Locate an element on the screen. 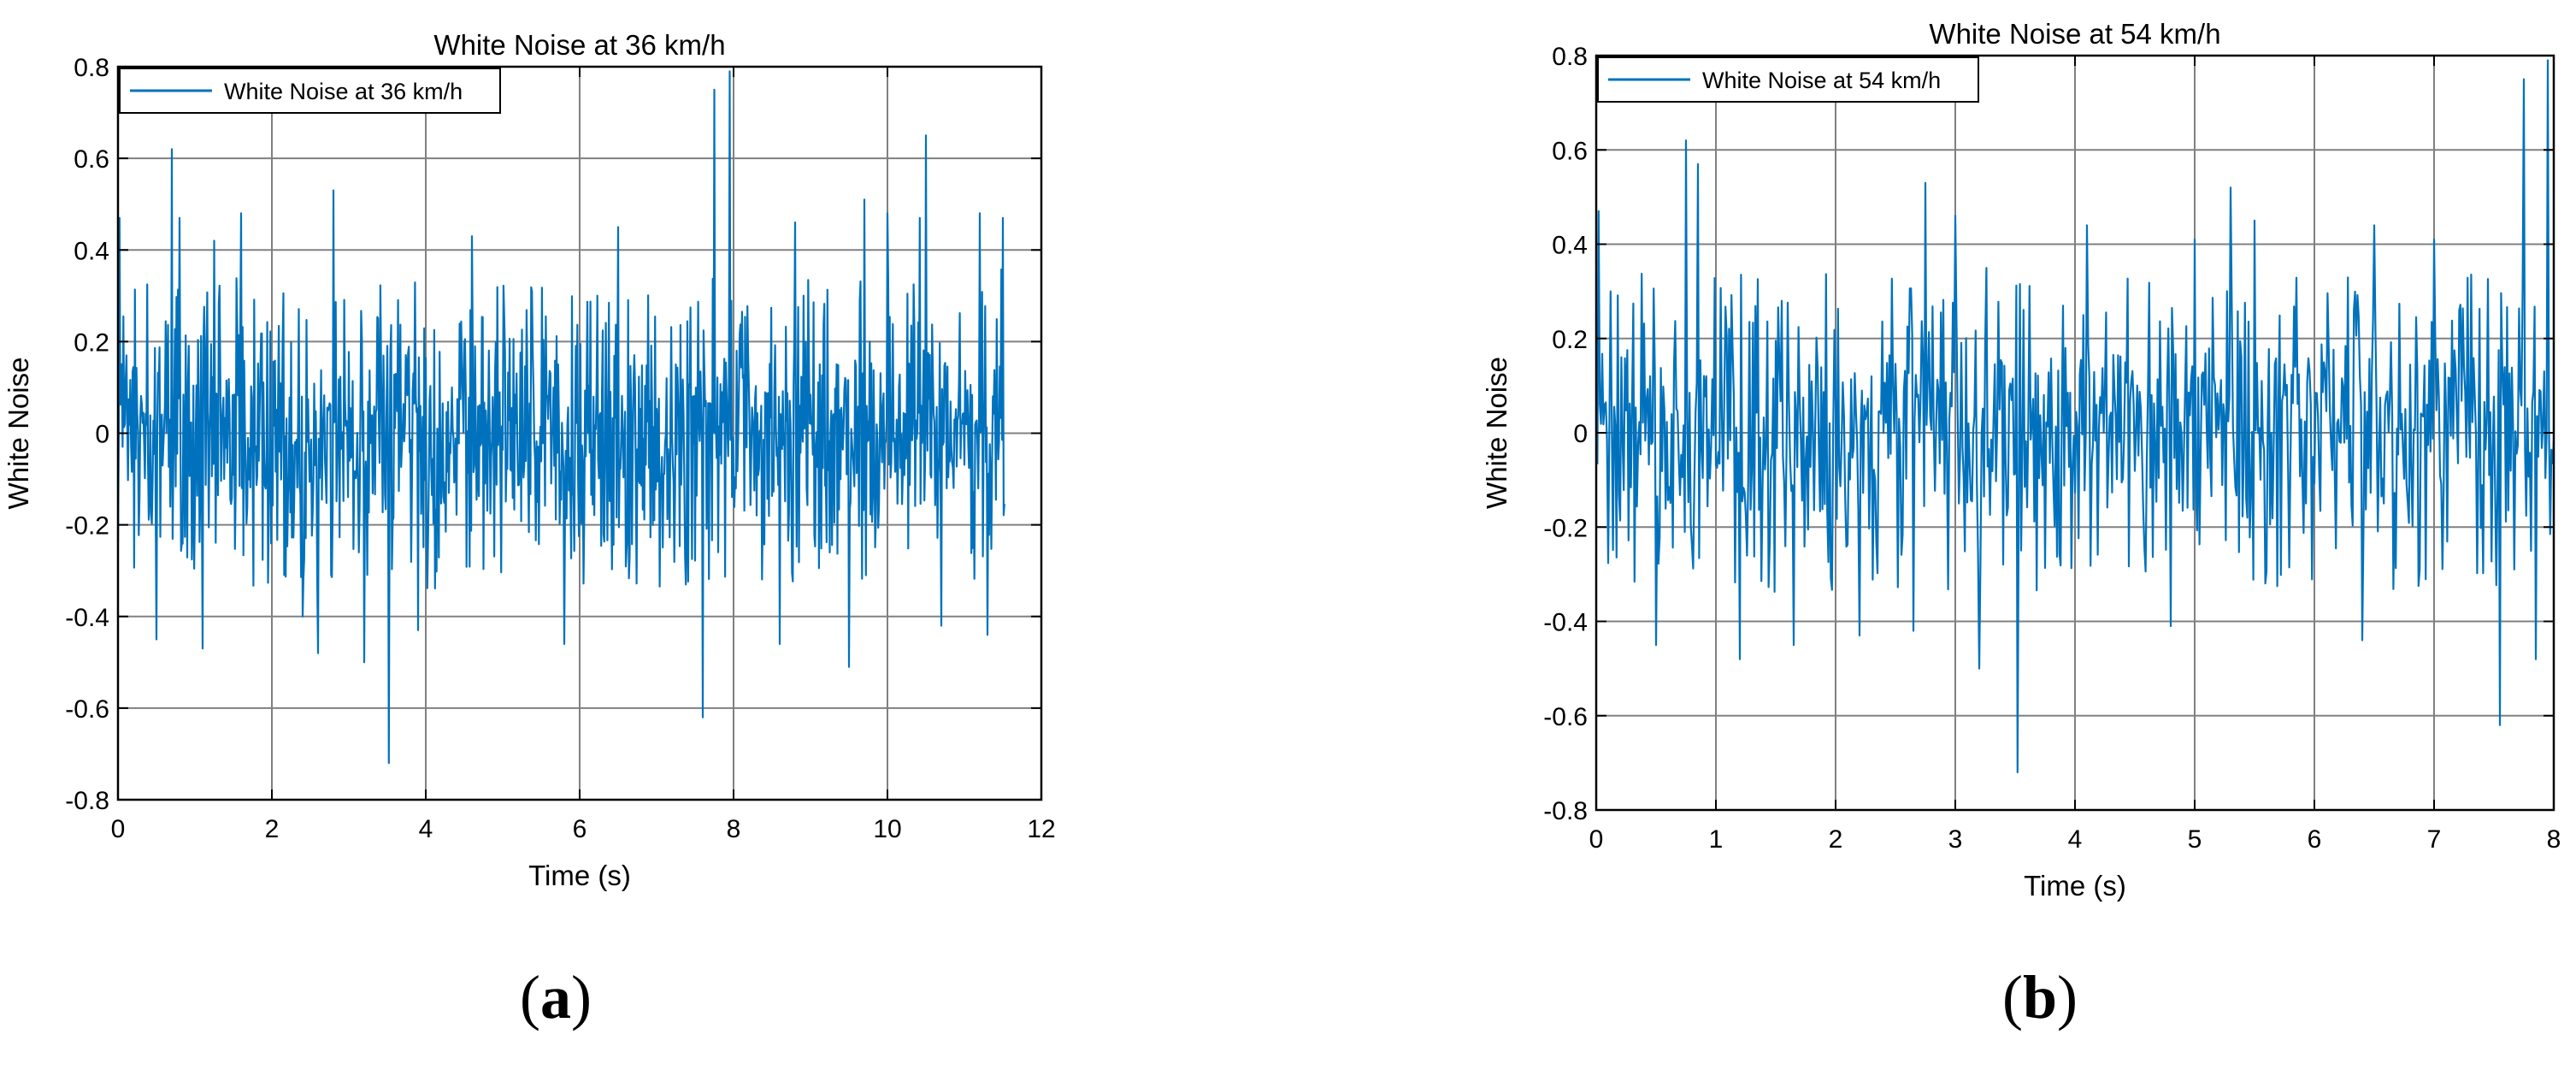  panel-caption-b: (b) is located at coordinates (2040, 998).